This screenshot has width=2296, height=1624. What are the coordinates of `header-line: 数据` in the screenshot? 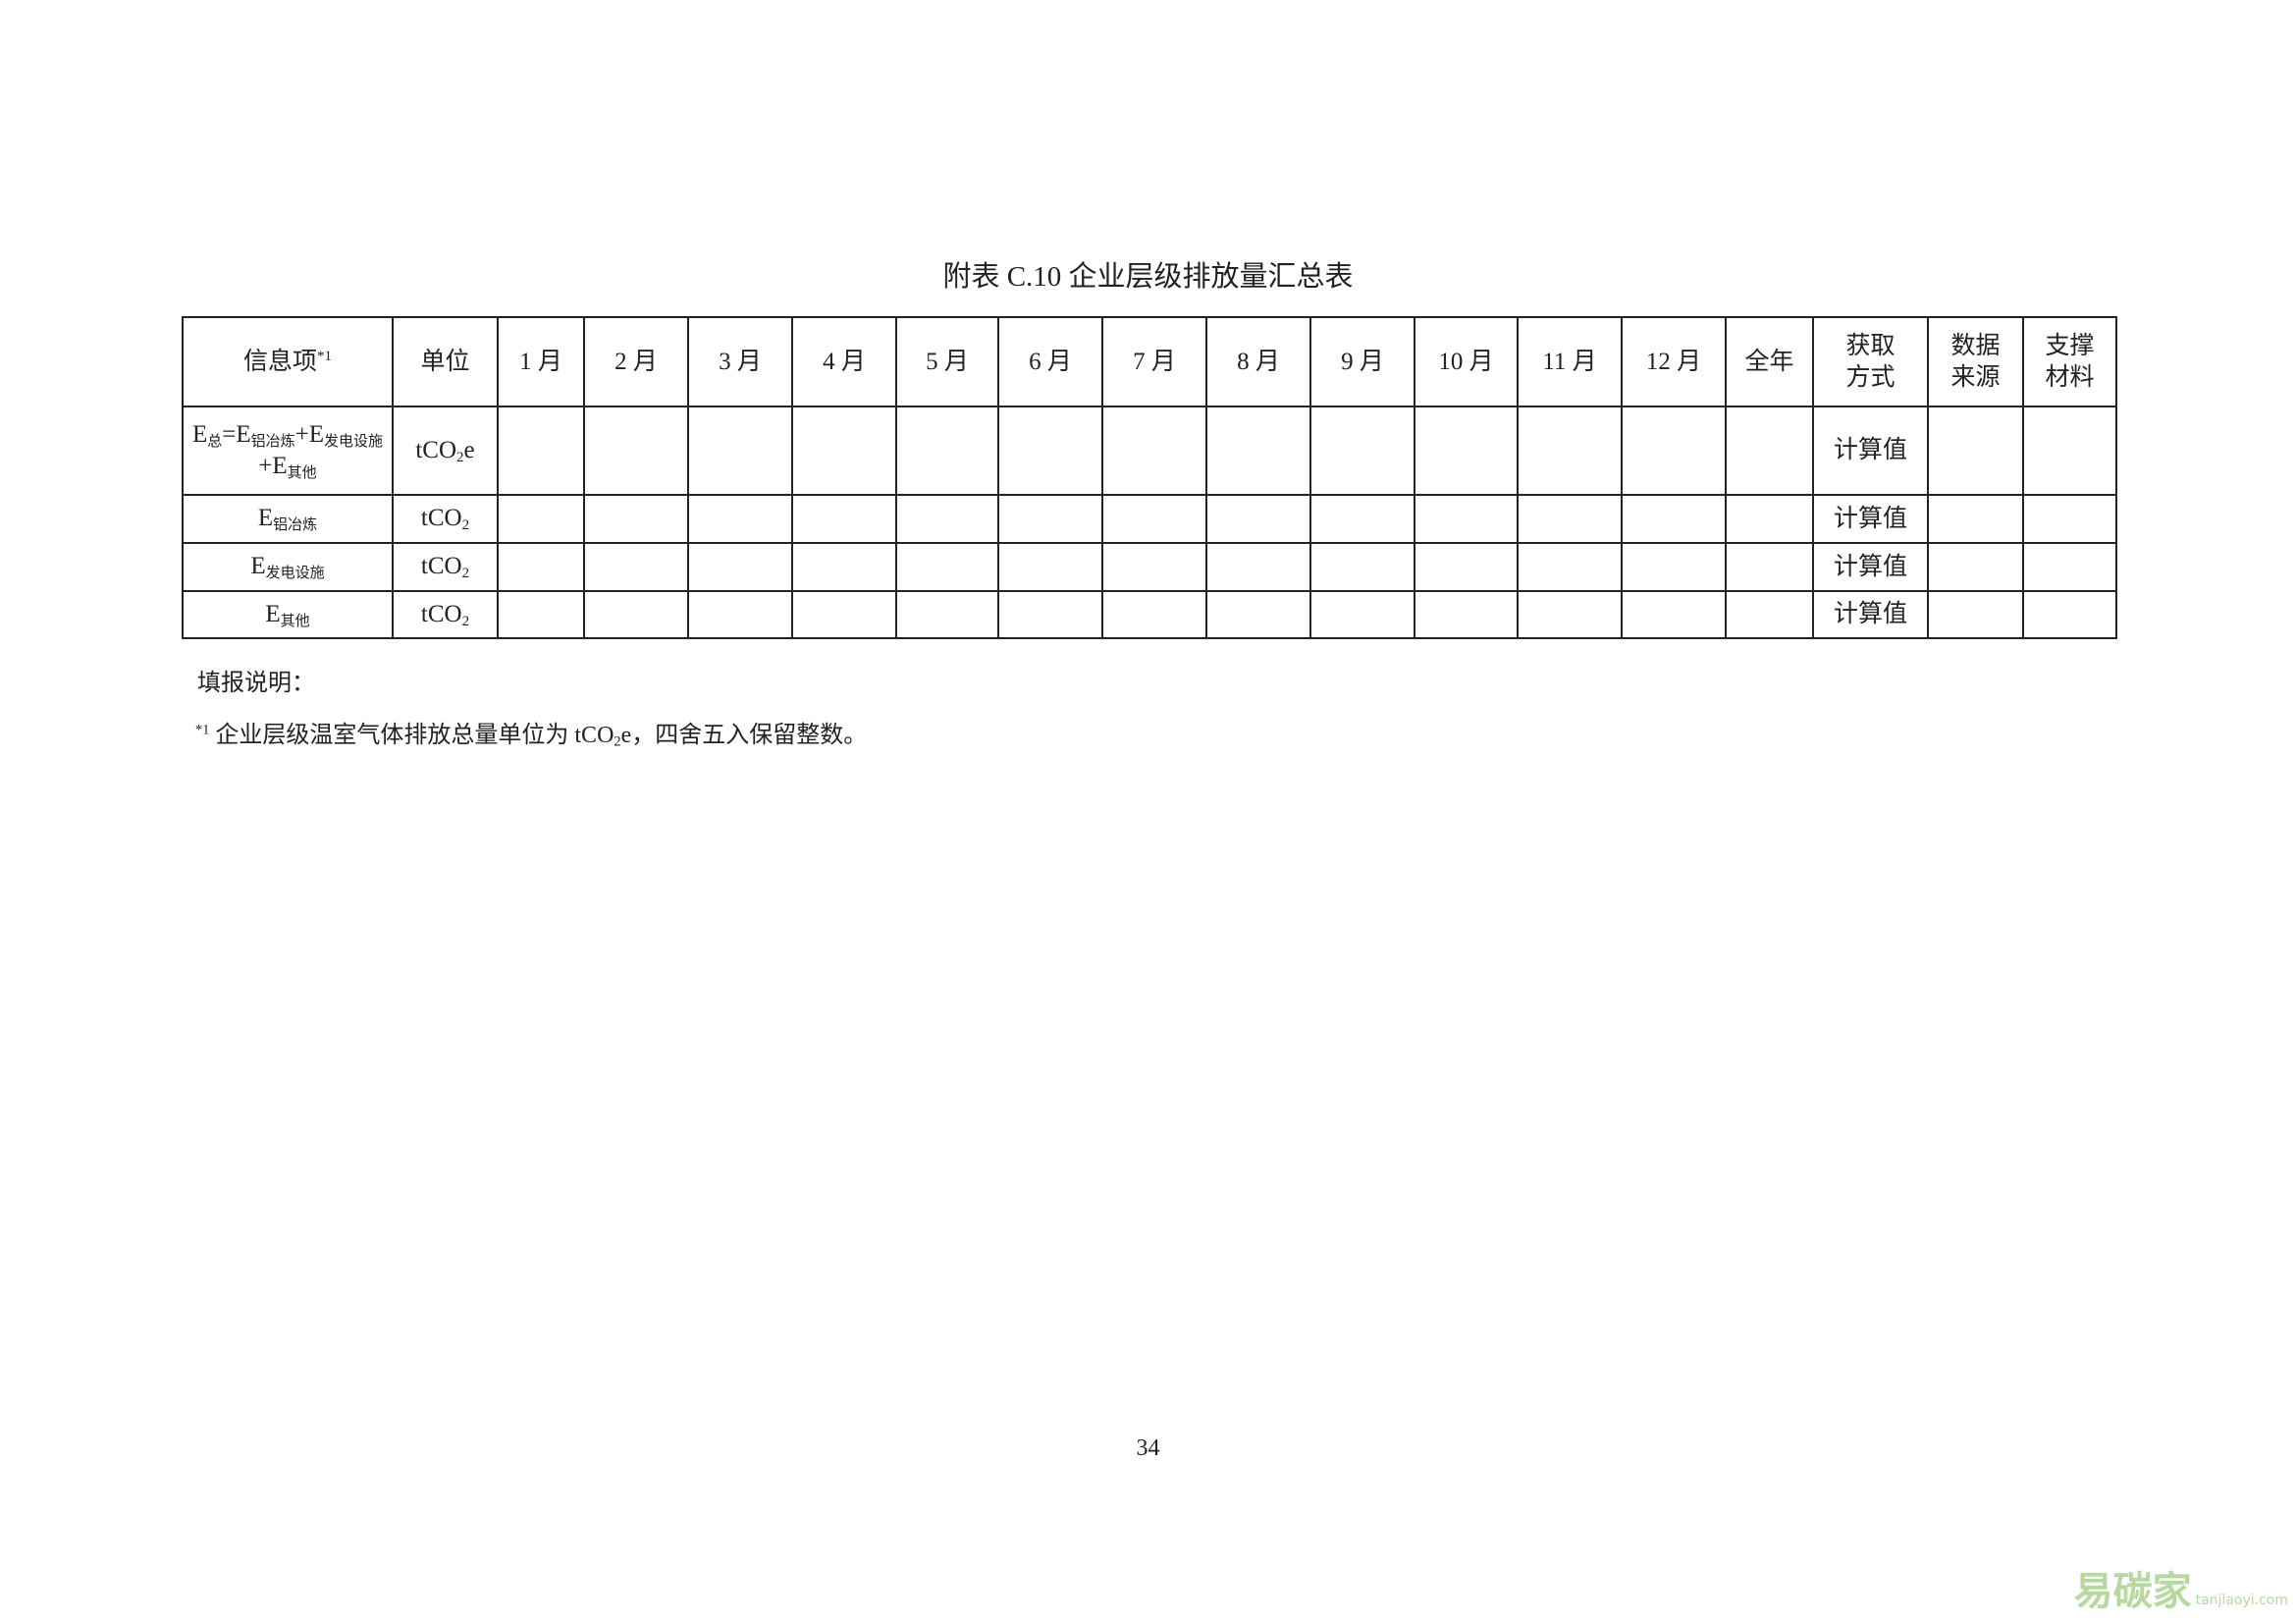 It's located at (1975, 346).